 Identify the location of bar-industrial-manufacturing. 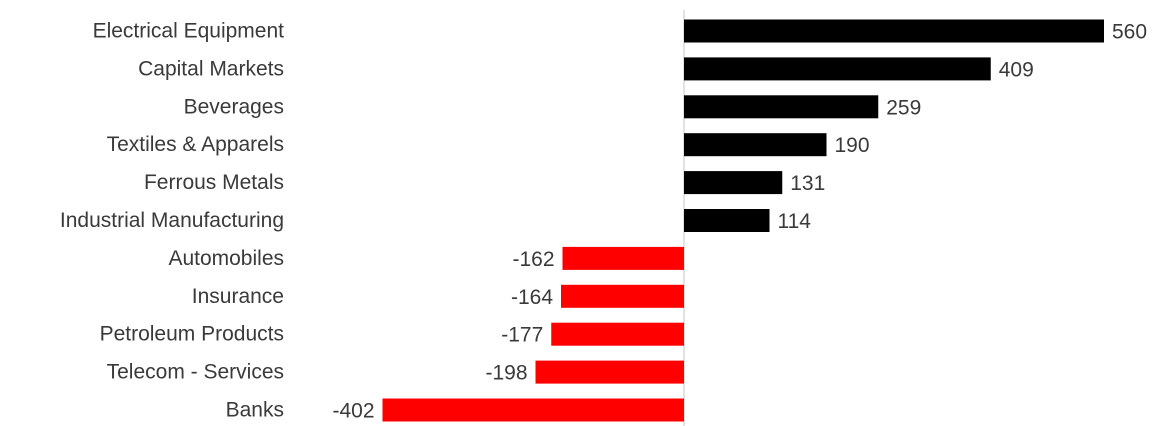
(727, 220).